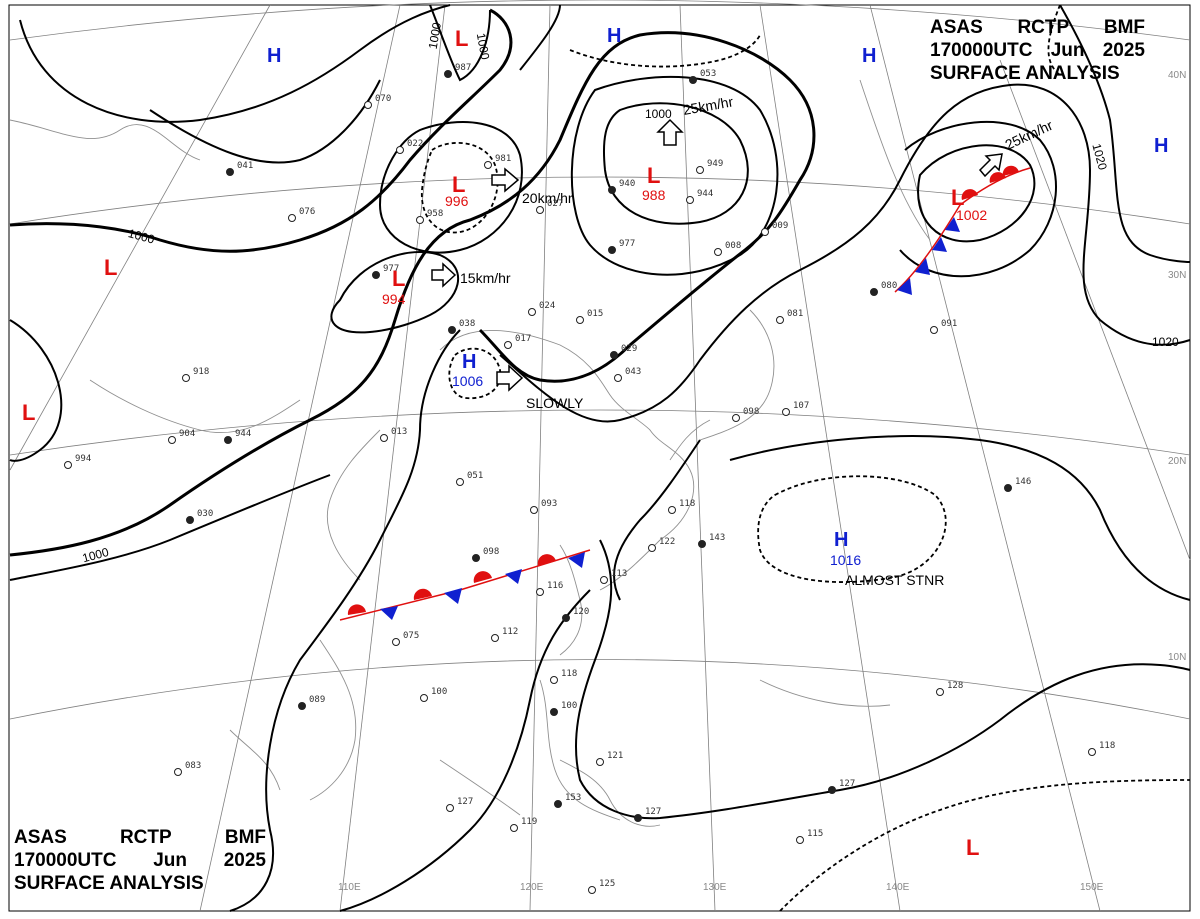  Describe the element at coordinates (1177, 75) in the screenshot. I see `lat-label: 40N` at that location.